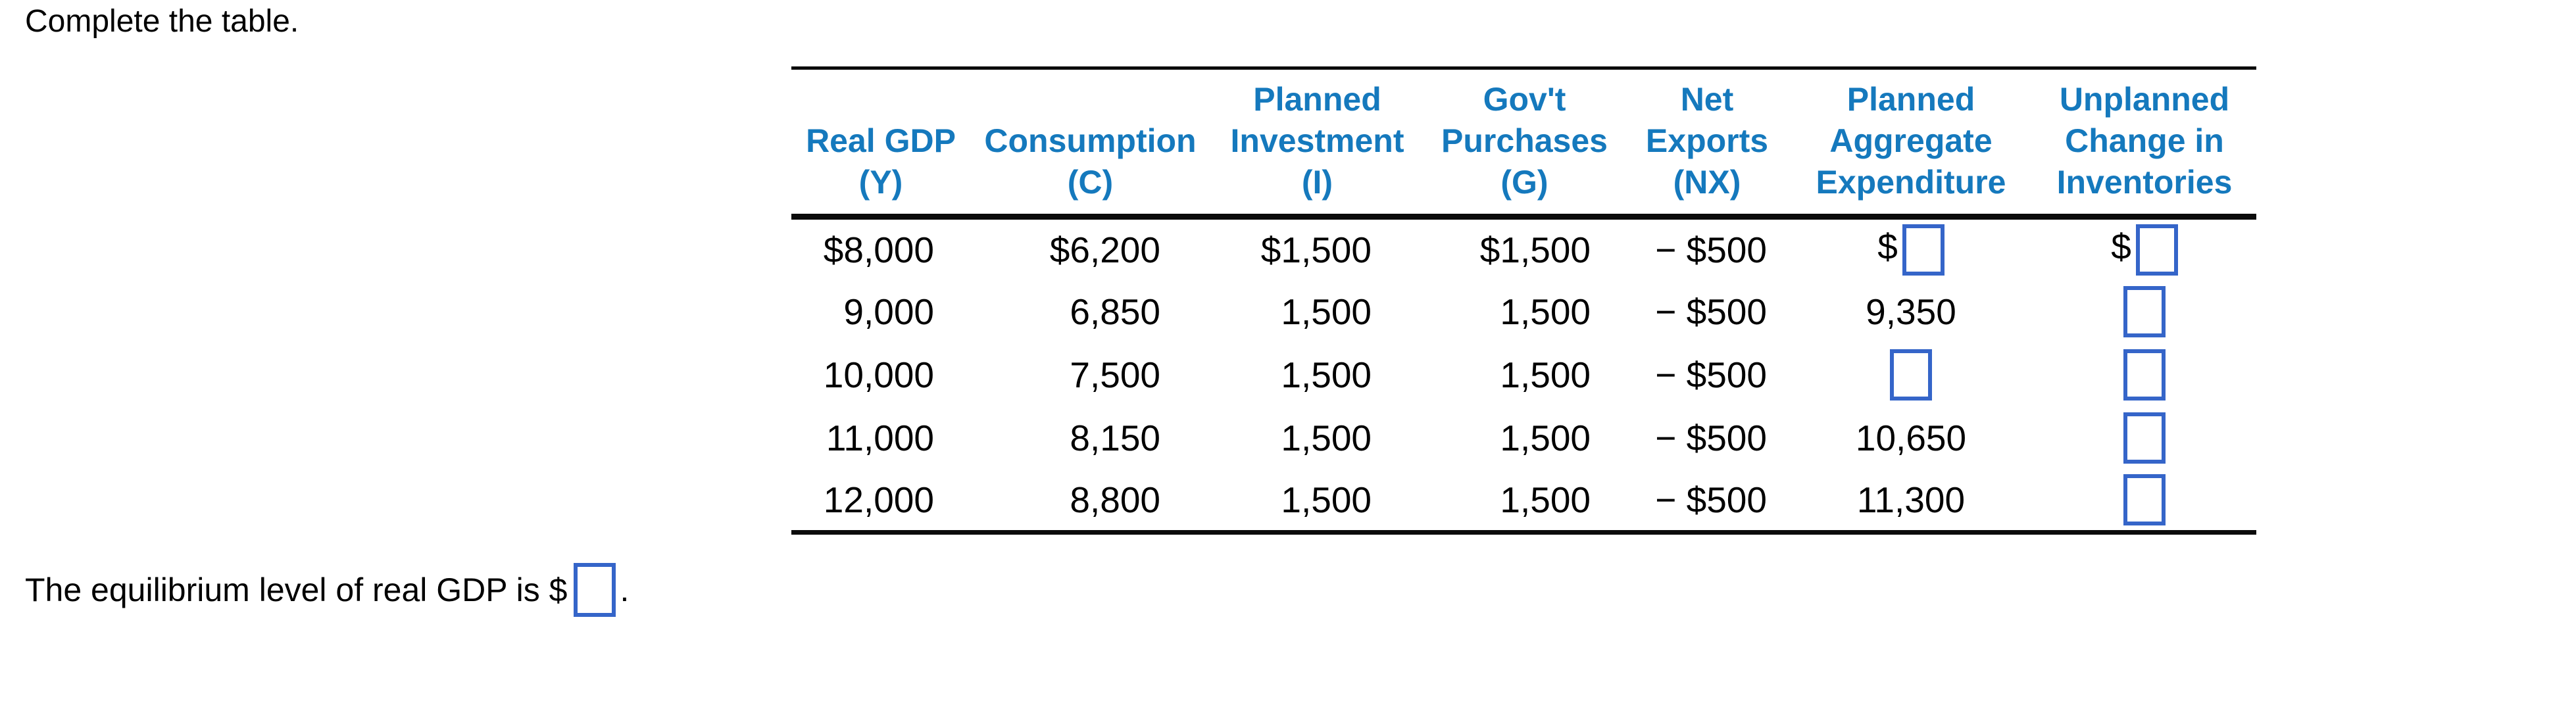  I want to click on header-line: Expenditure, so click(1911, 182).